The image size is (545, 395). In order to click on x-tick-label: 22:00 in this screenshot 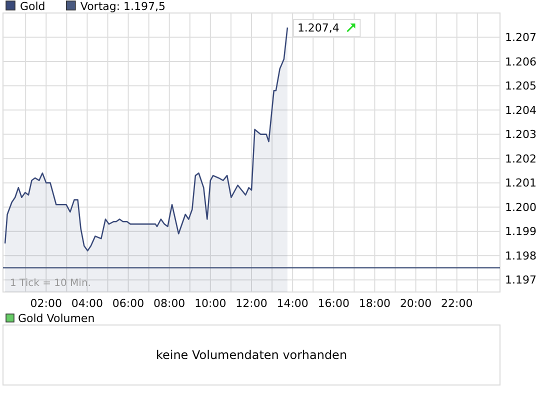, I will do `click(457, 303)`.